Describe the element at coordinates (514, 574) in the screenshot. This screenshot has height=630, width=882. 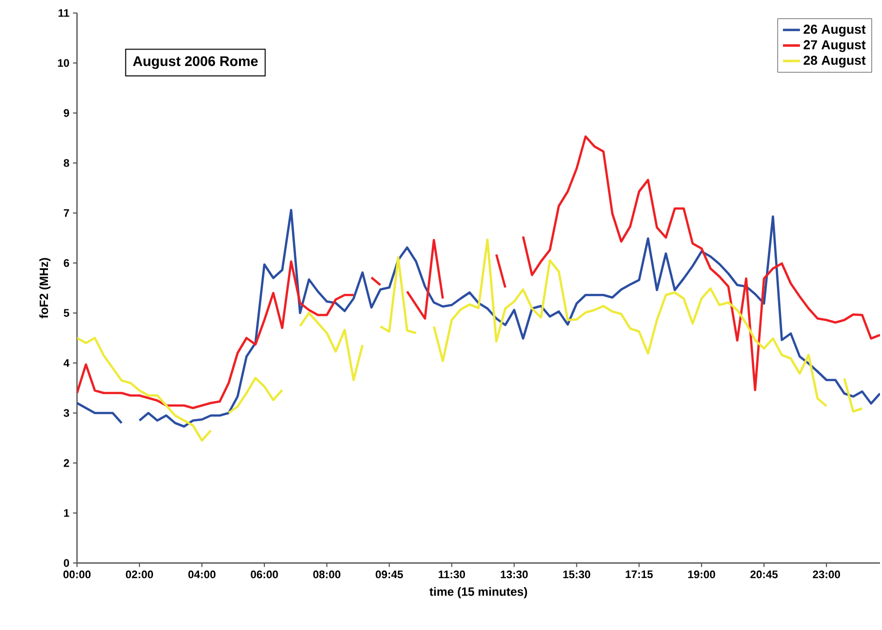
I see `x-tick-label: 13:30` at that location.